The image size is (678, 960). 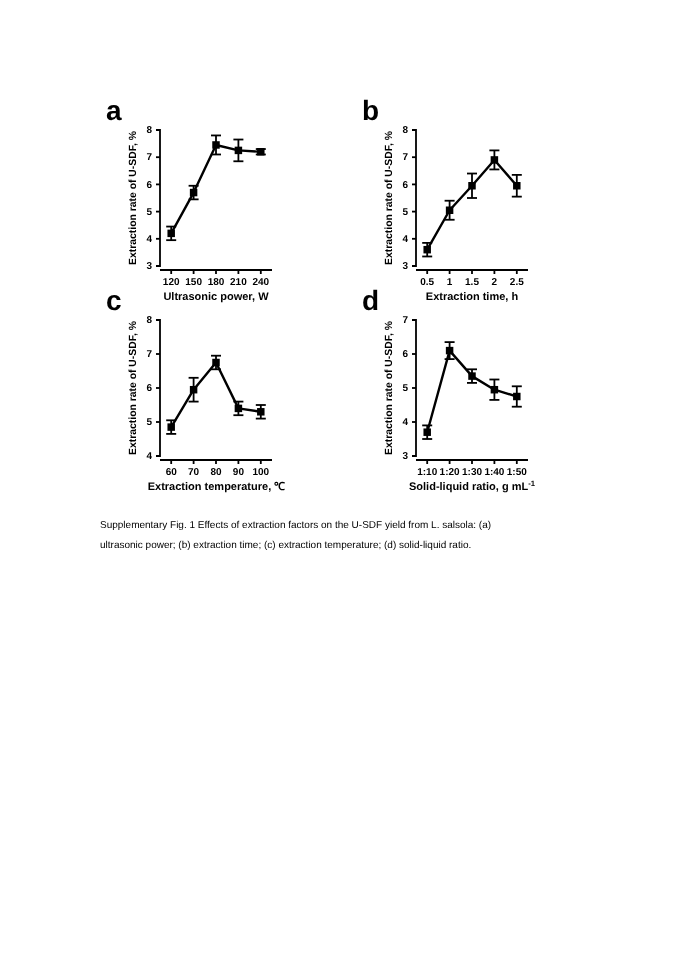 What do you see at coordinates (371, 300) in the screenshot?
I see `text: d` at bounding box center [371, 300].